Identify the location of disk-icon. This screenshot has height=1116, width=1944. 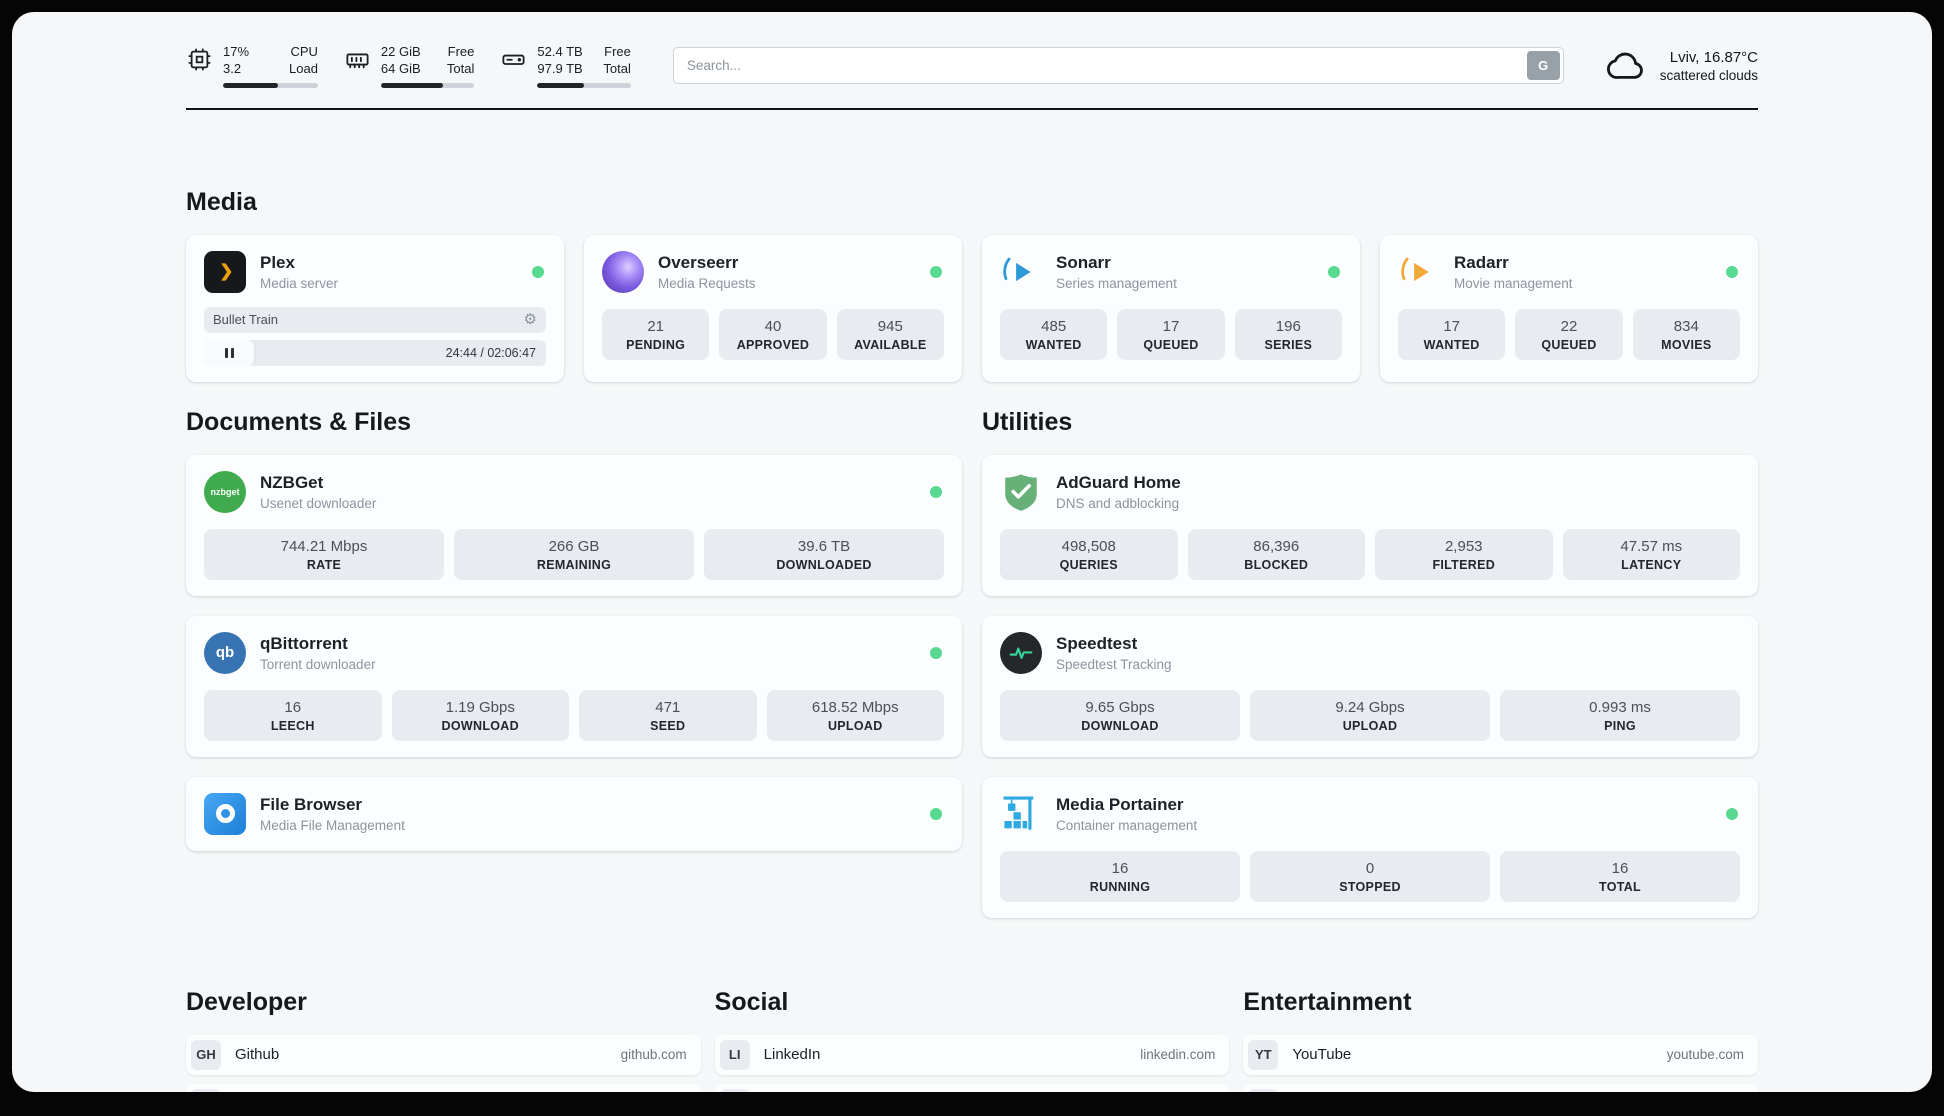
(513, 59).